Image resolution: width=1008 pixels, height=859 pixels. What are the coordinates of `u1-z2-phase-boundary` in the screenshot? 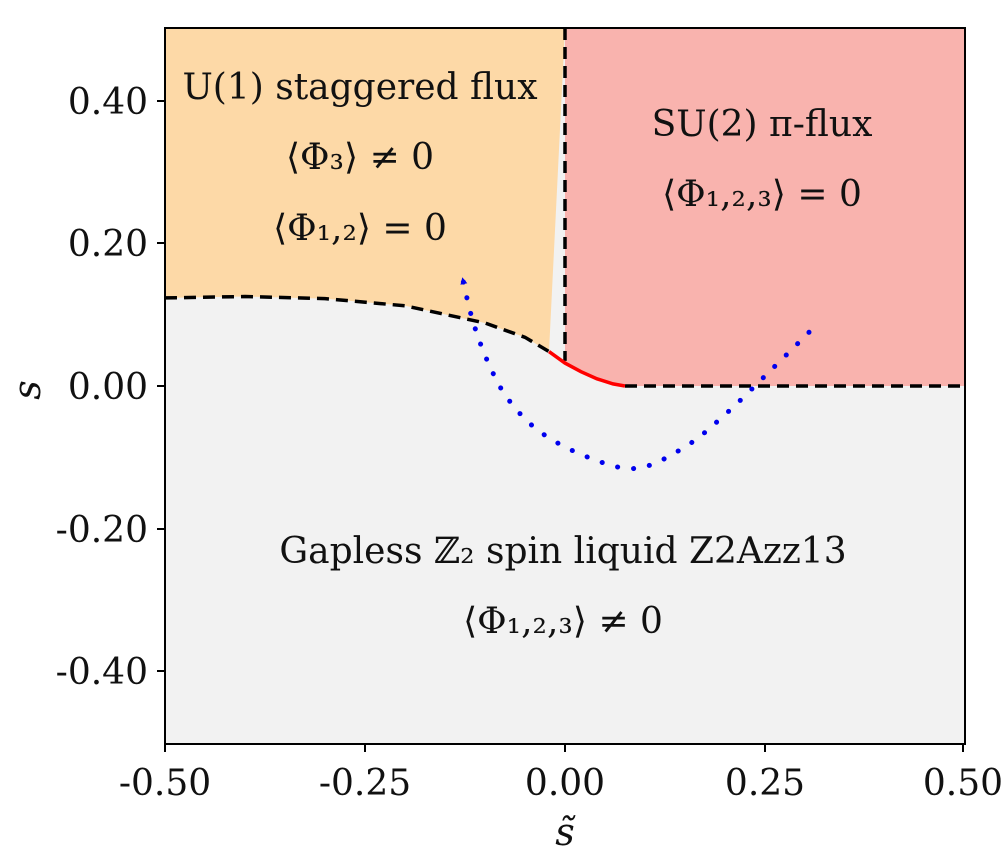 It's located at (357, 324).